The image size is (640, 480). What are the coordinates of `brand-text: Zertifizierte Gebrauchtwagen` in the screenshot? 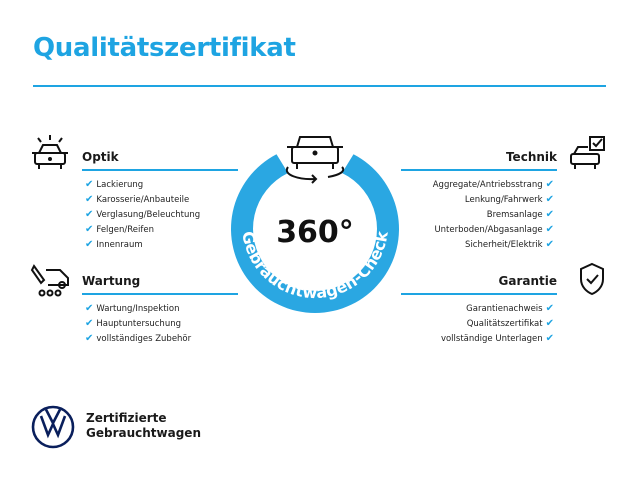 It's located at (143, 425).